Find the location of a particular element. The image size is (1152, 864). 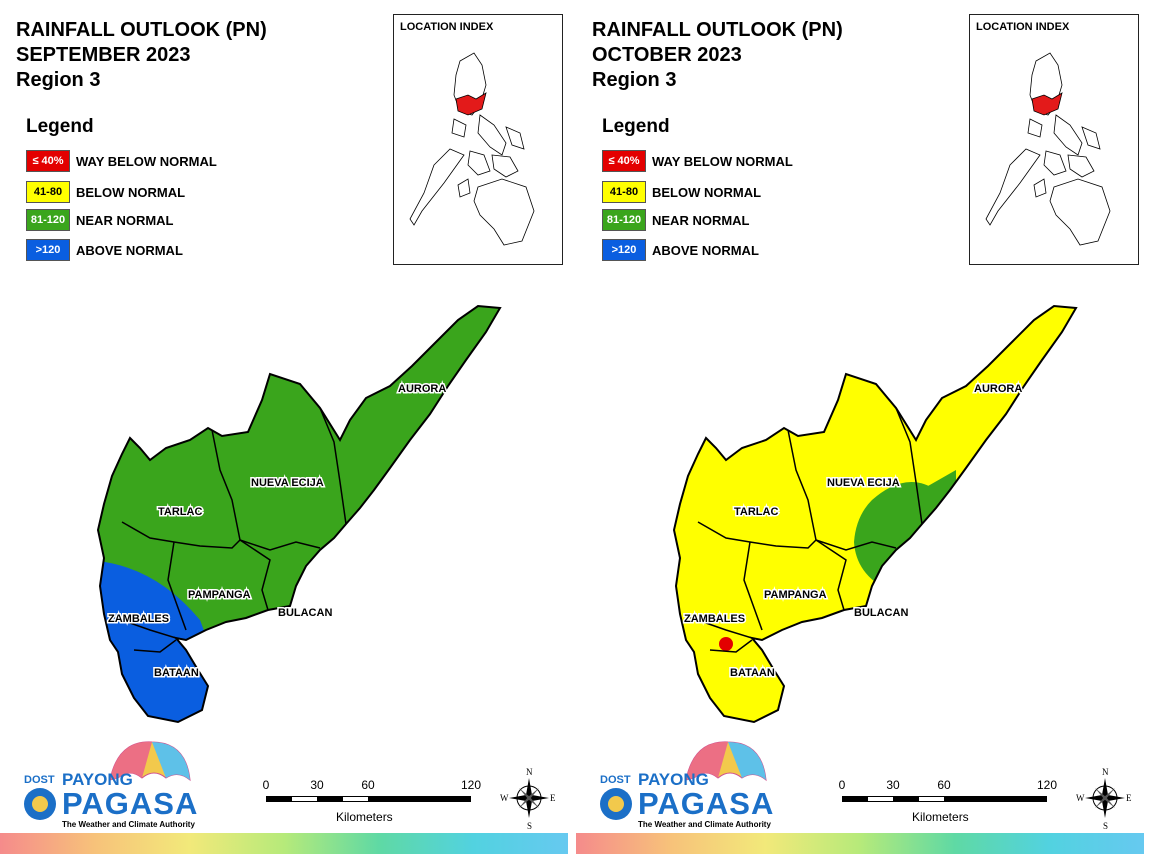

way-below-normal-area is located at coordinates (726, 644).